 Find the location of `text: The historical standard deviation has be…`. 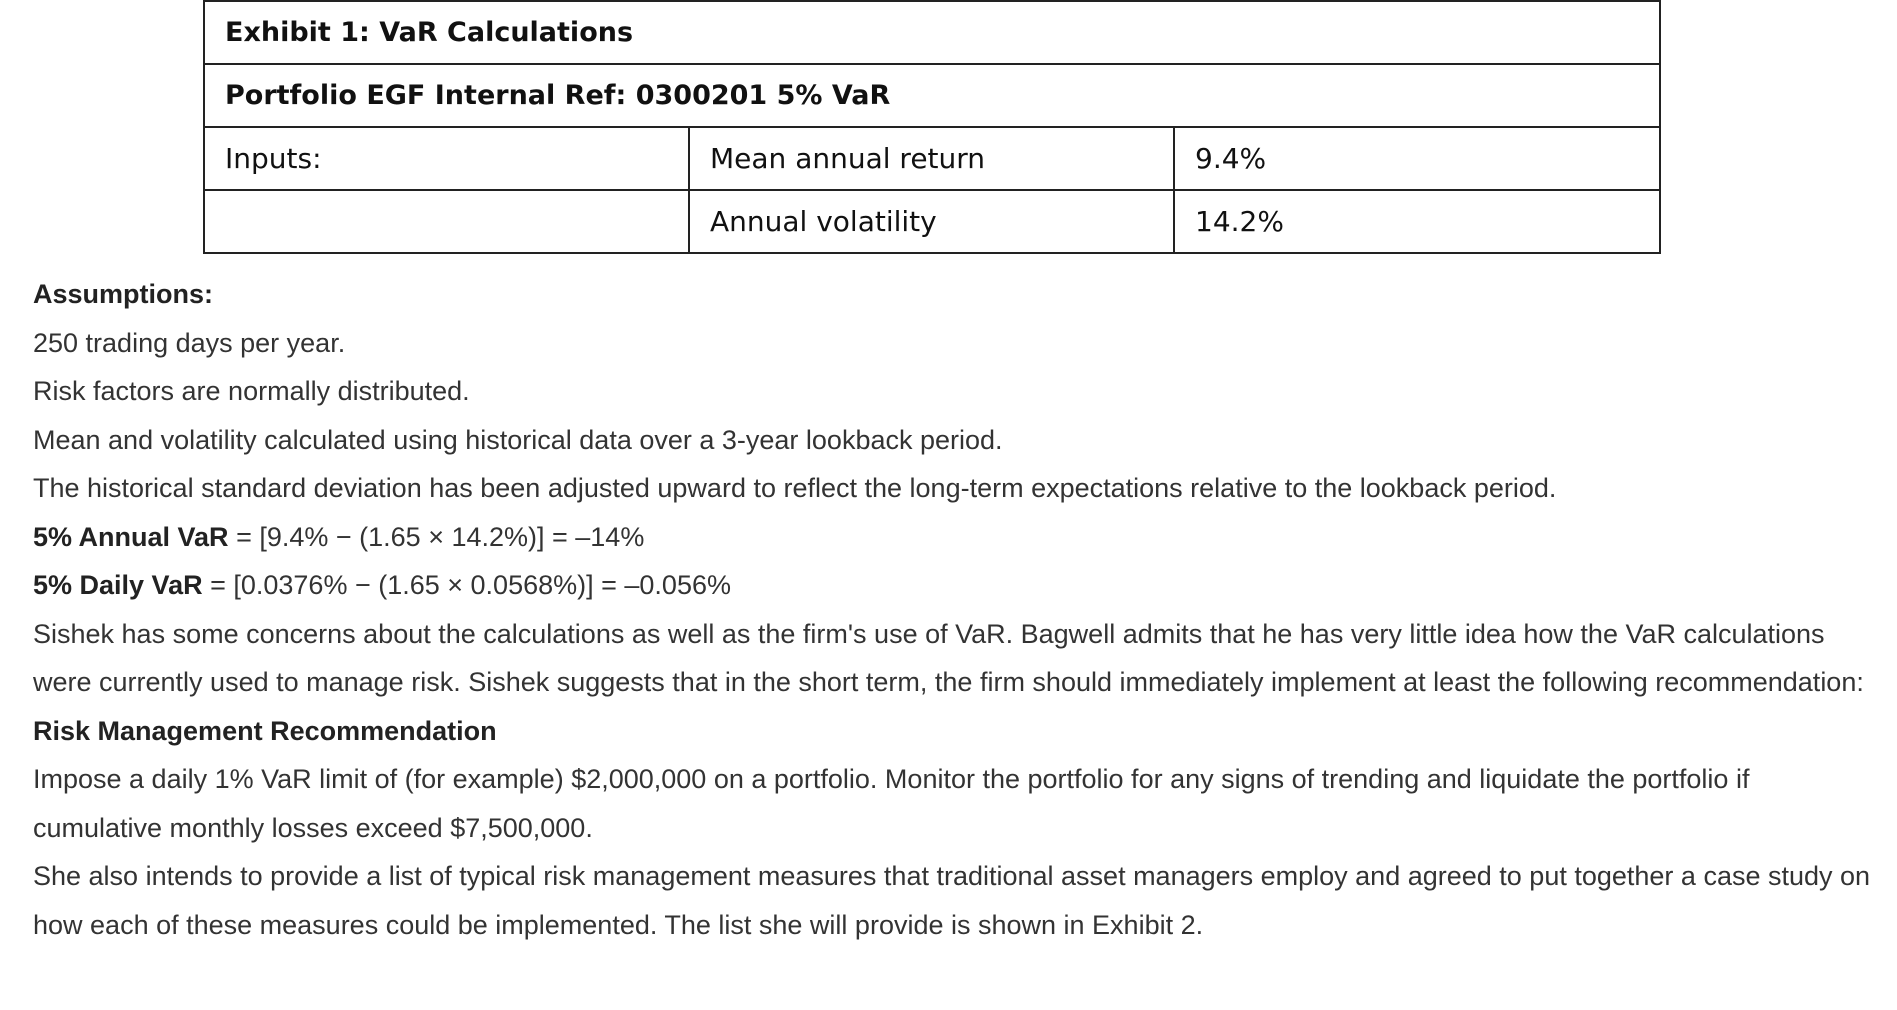

text: The historical standard deviation has be… is located at coordinates (795, 488).